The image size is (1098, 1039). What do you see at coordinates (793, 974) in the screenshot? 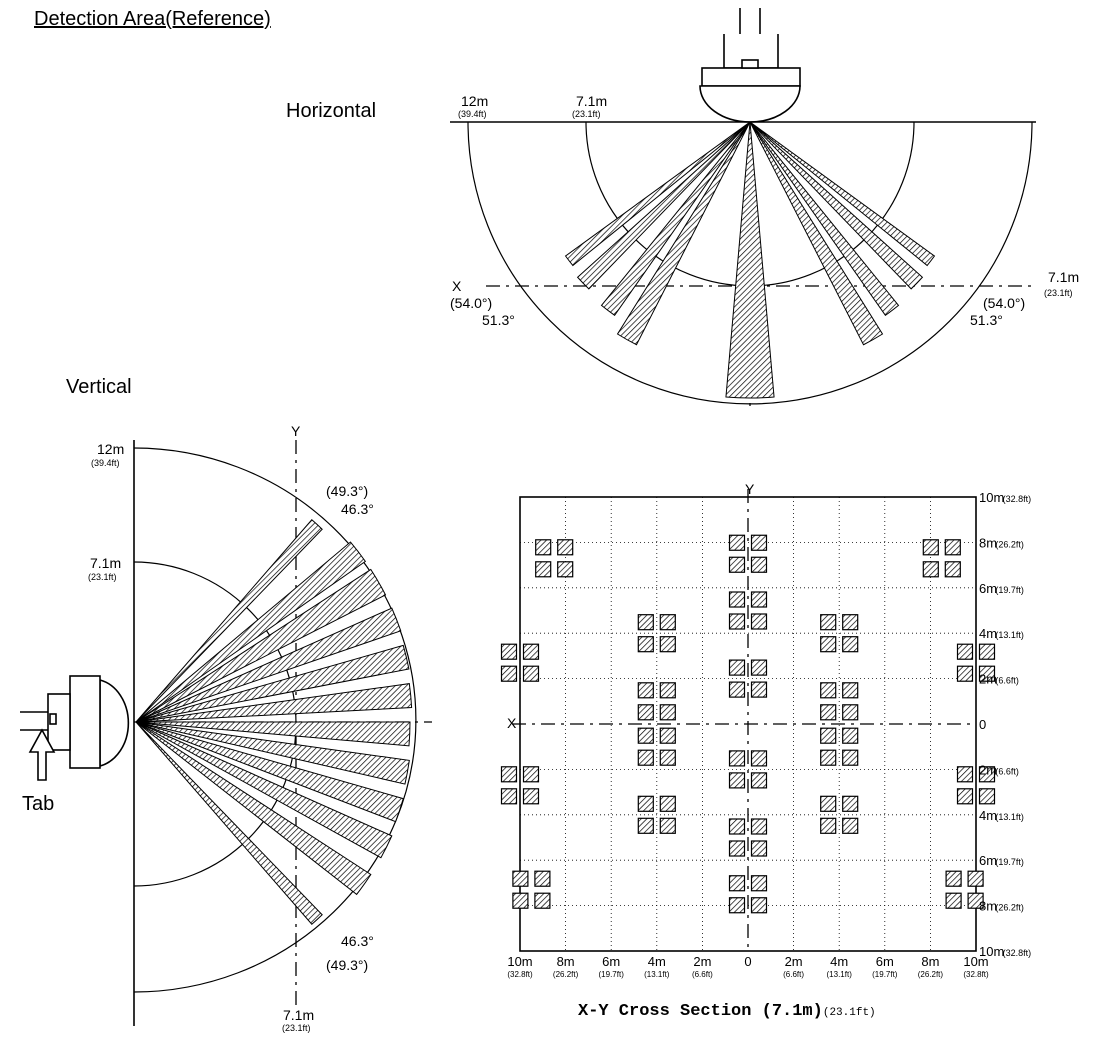
I see `xy-bottom-tick-ft: (6.6ft)` at bounding box center [793, 974].